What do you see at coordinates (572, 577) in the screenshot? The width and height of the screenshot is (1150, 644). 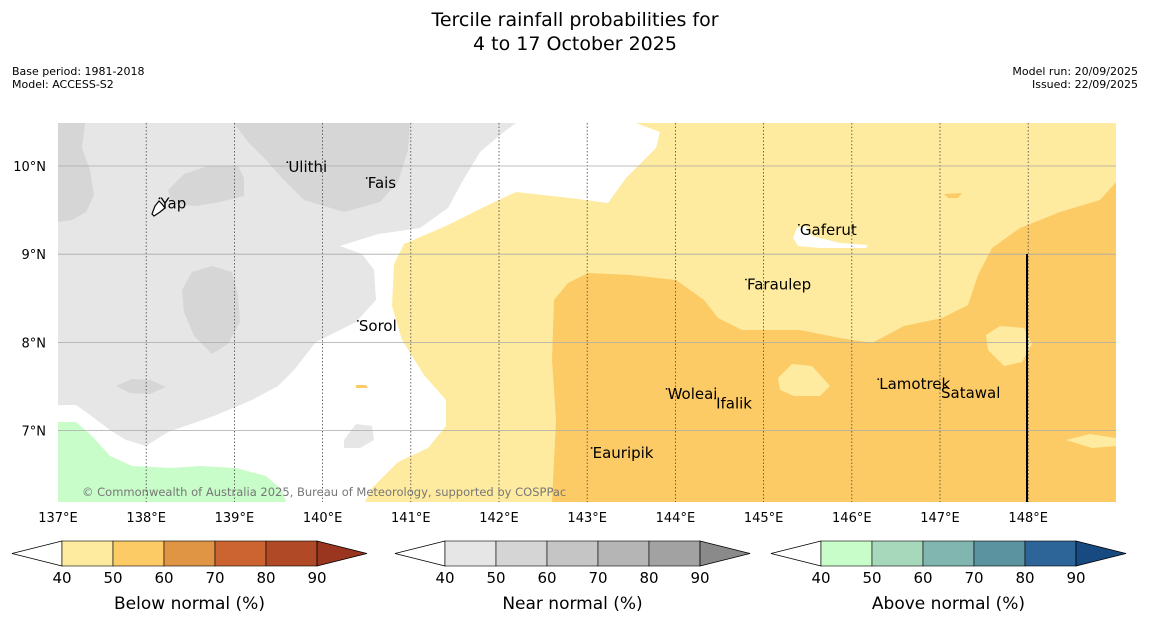 I see `colorbar-legend: 40 50 60 70 80 90 Near normal (%)` at bounding box center [572, 577].